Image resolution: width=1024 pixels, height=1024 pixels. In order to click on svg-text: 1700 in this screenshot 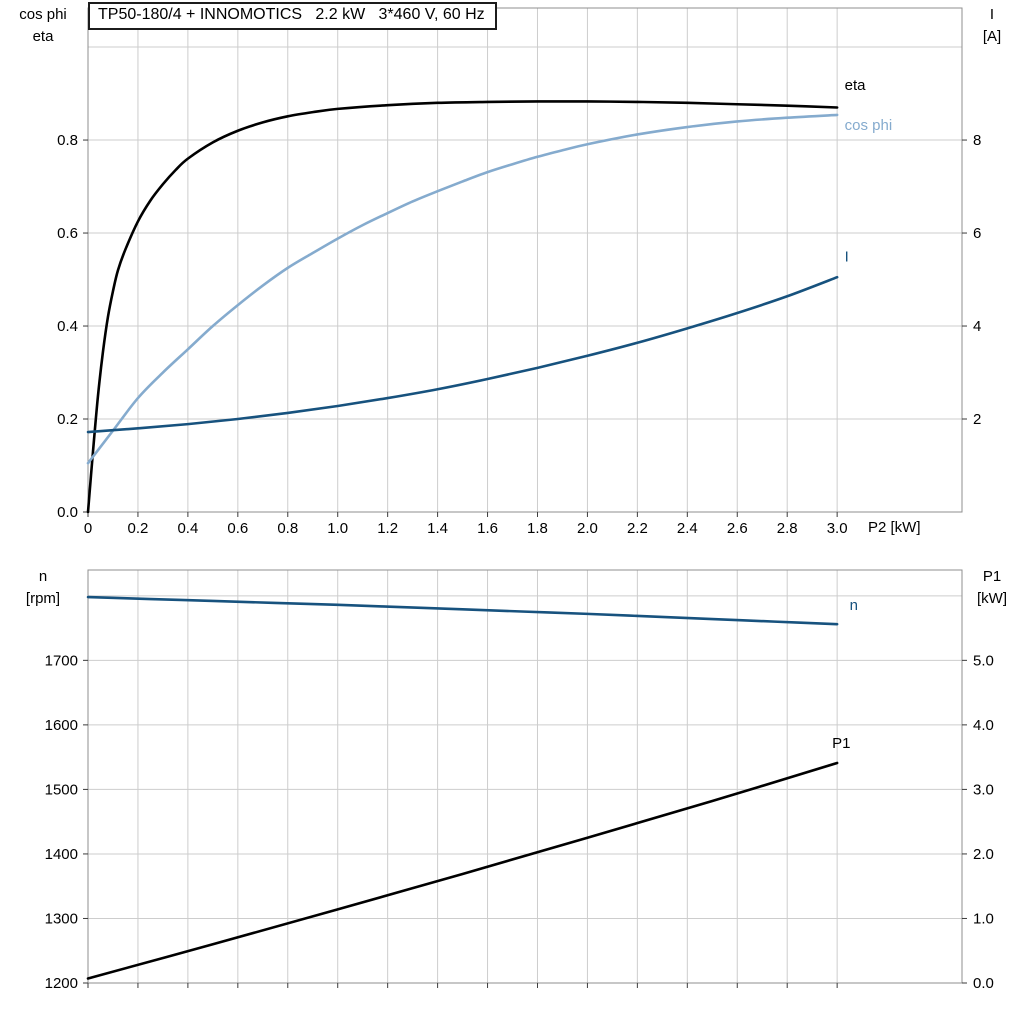, I will do `click(61, 660)`.